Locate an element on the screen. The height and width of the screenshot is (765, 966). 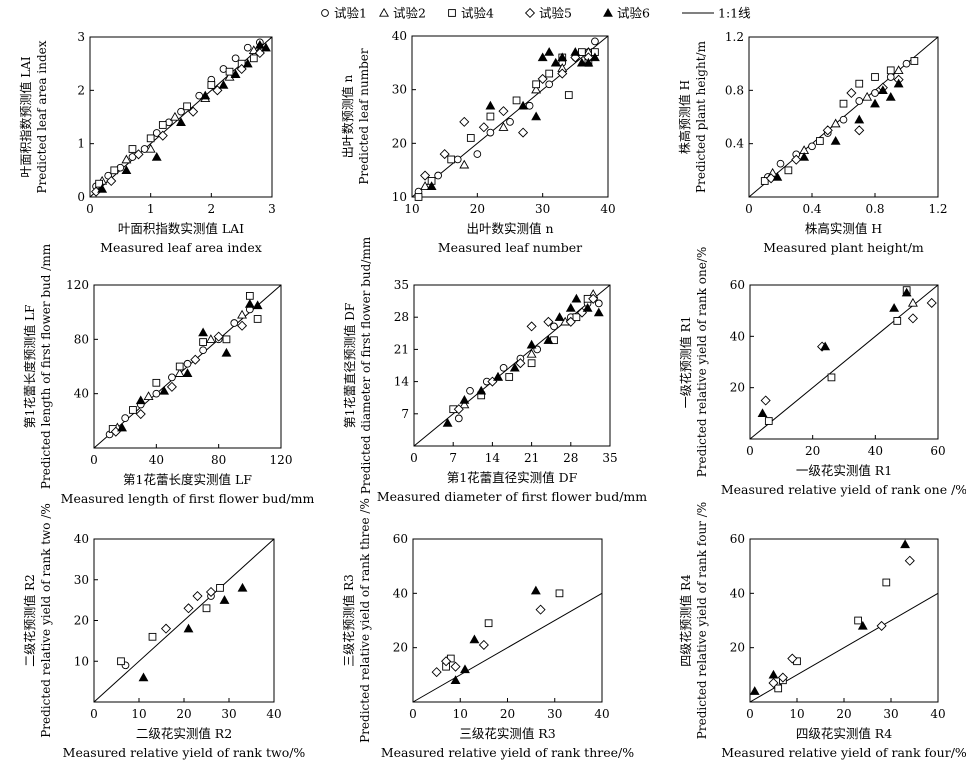
y-tick-label: 80 is located at coordinates (81, 339).